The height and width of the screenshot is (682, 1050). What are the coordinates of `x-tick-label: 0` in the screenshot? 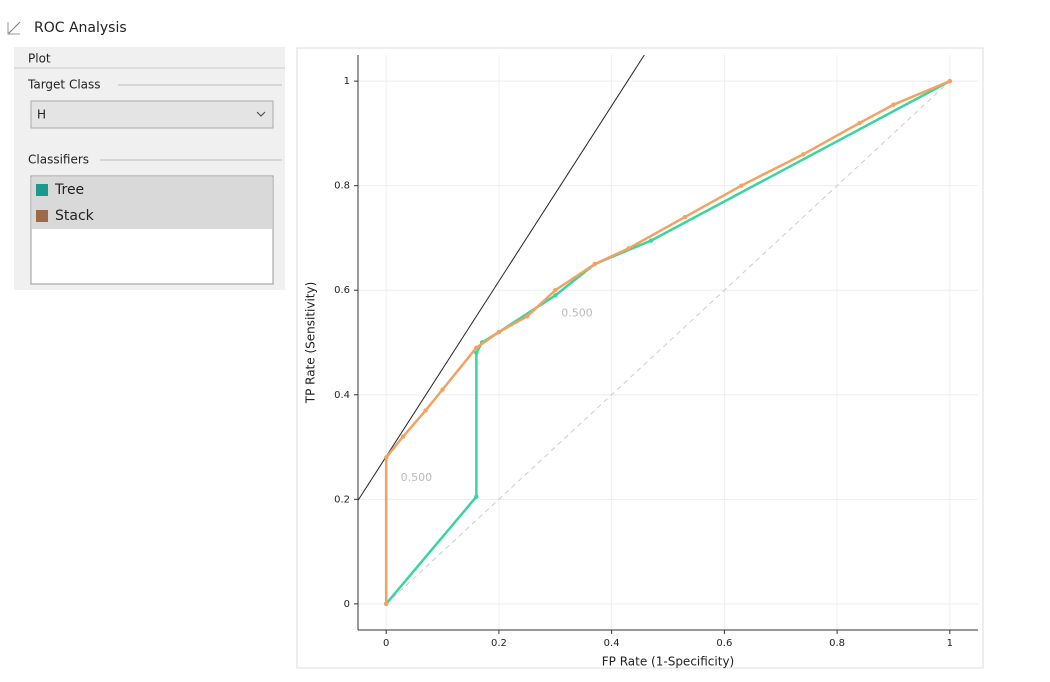 It's located at (386, 643).